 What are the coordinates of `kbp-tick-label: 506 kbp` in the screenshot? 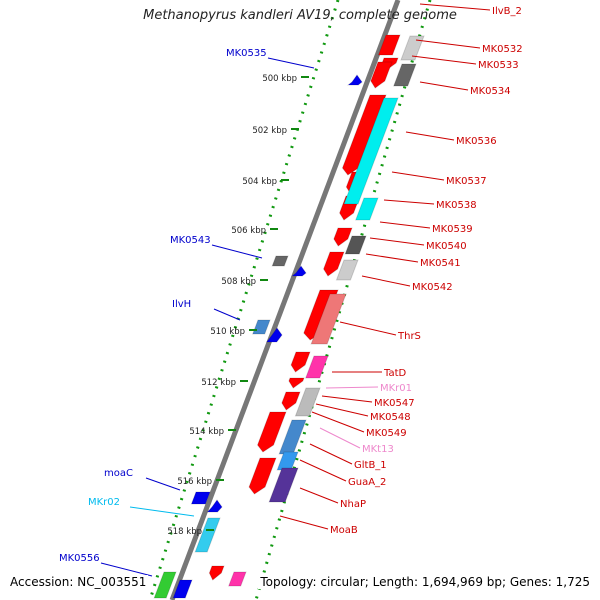 It's located at (248, 231).